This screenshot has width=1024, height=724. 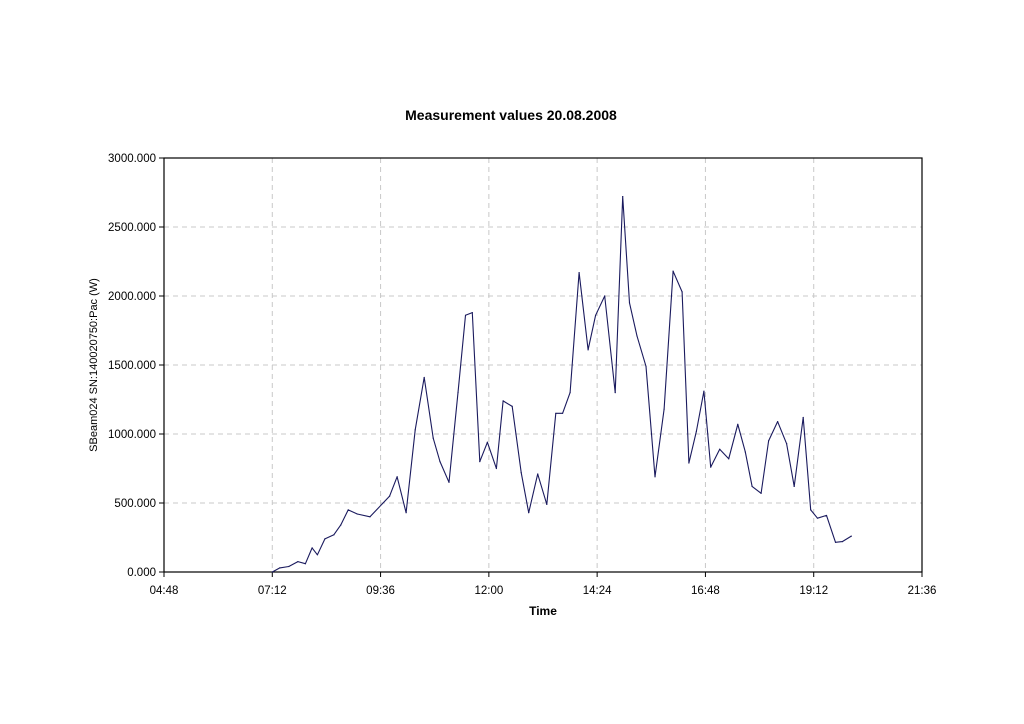 What do you see at coordinates (132, 366) in the screenshot?
I see `y-tick-label: 1500.000` at bounding box center [132, 366].